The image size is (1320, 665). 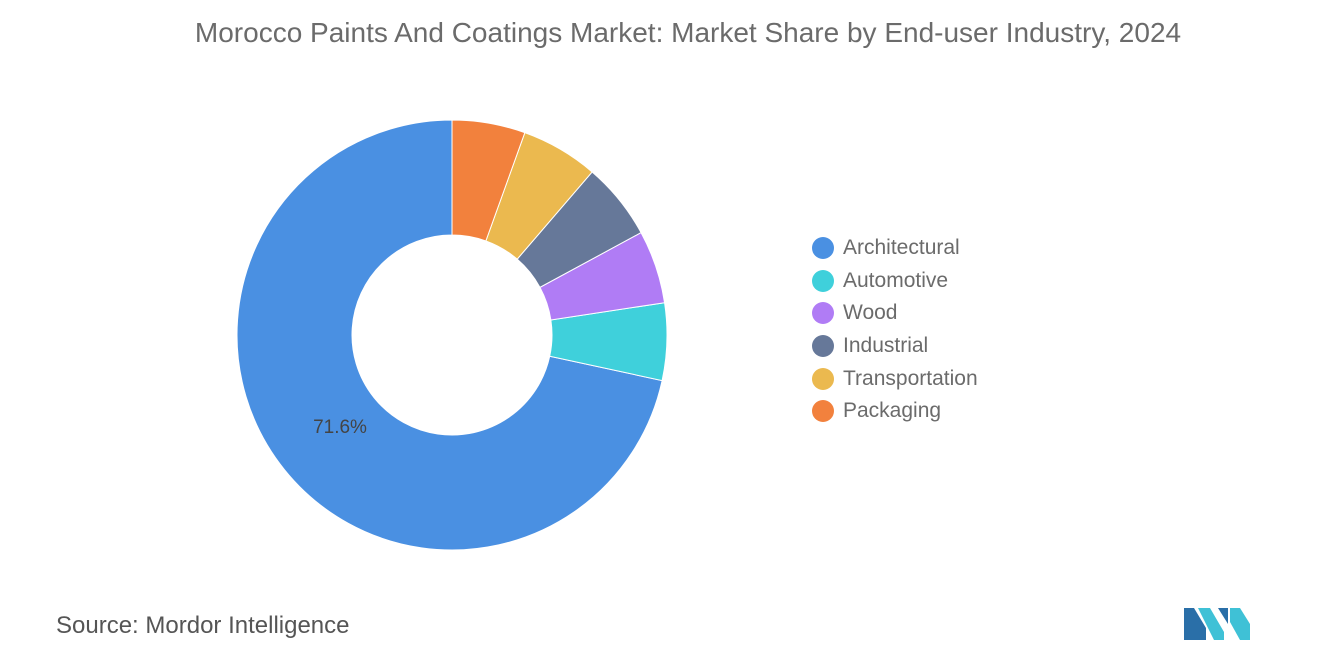 I want to click on legend-label: Industrial, so click(x=886, y=346).